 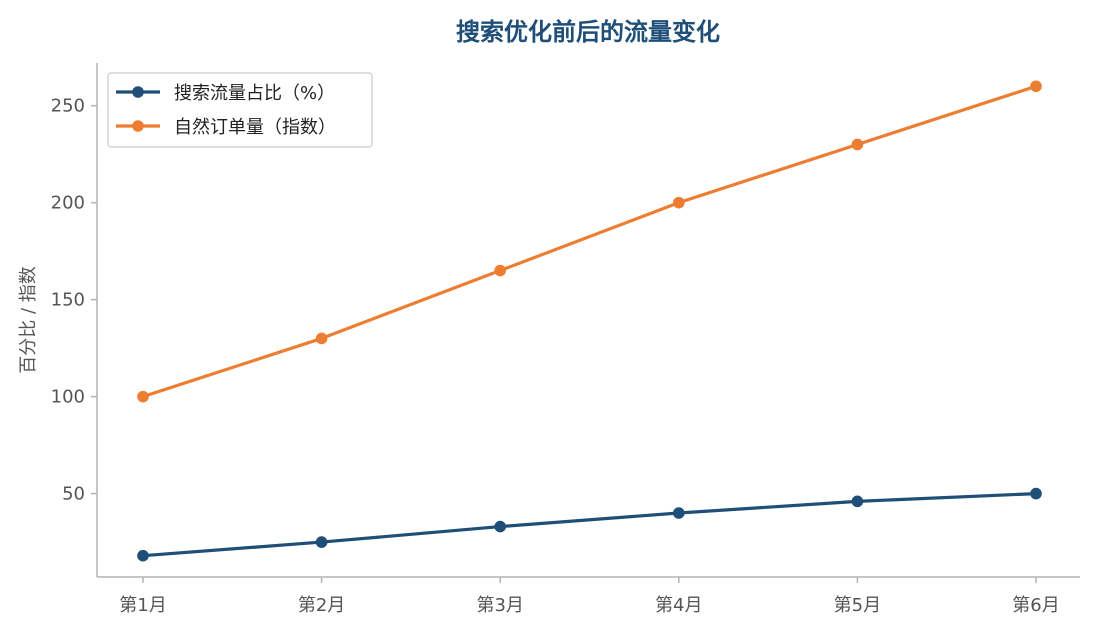 I want to click on y-ticks: 50 100 150 200 250, so click(x=74, y=300).